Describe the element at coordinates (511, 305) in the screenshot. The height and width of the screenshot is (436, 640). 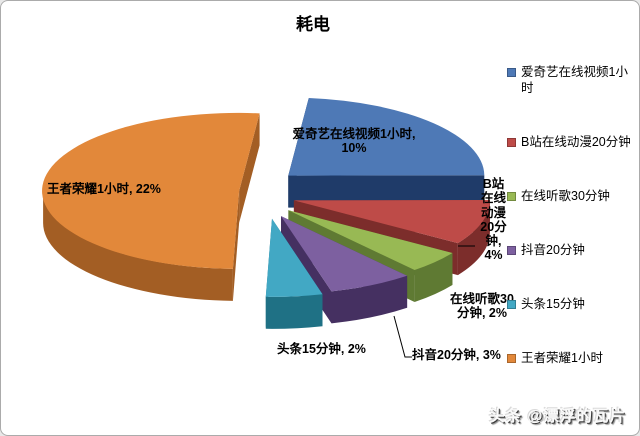
I see `legend-marker-toutiao` at that location.